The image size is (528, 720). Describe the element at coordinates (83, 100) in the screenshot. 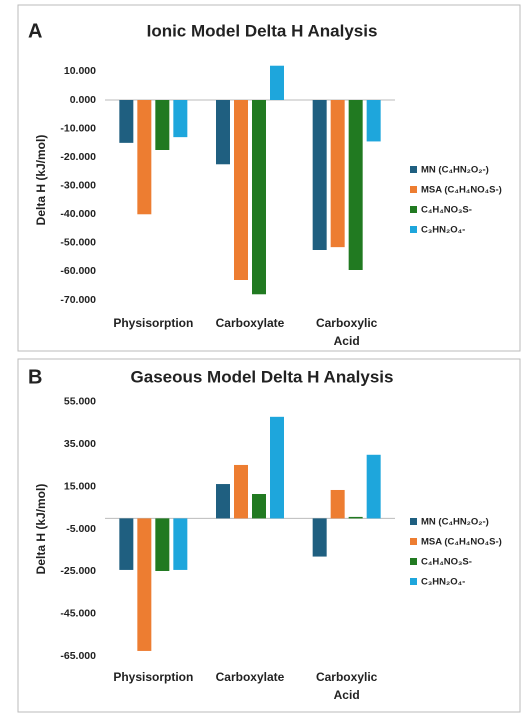

I see `y-tick-label: 0.000` at that location.